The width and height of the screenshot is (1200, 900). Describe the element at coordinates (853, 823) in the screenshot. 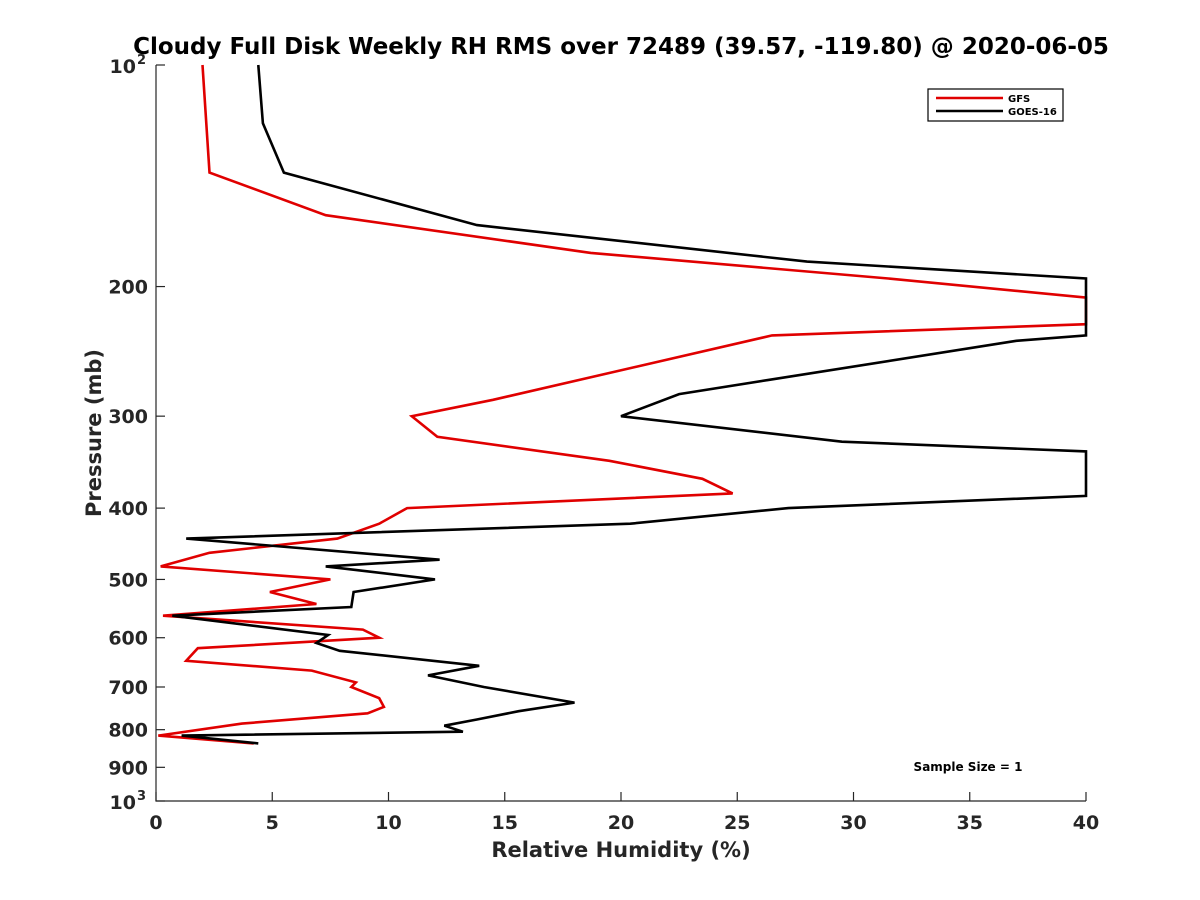

I see `x-tick-label: 30` at that location.